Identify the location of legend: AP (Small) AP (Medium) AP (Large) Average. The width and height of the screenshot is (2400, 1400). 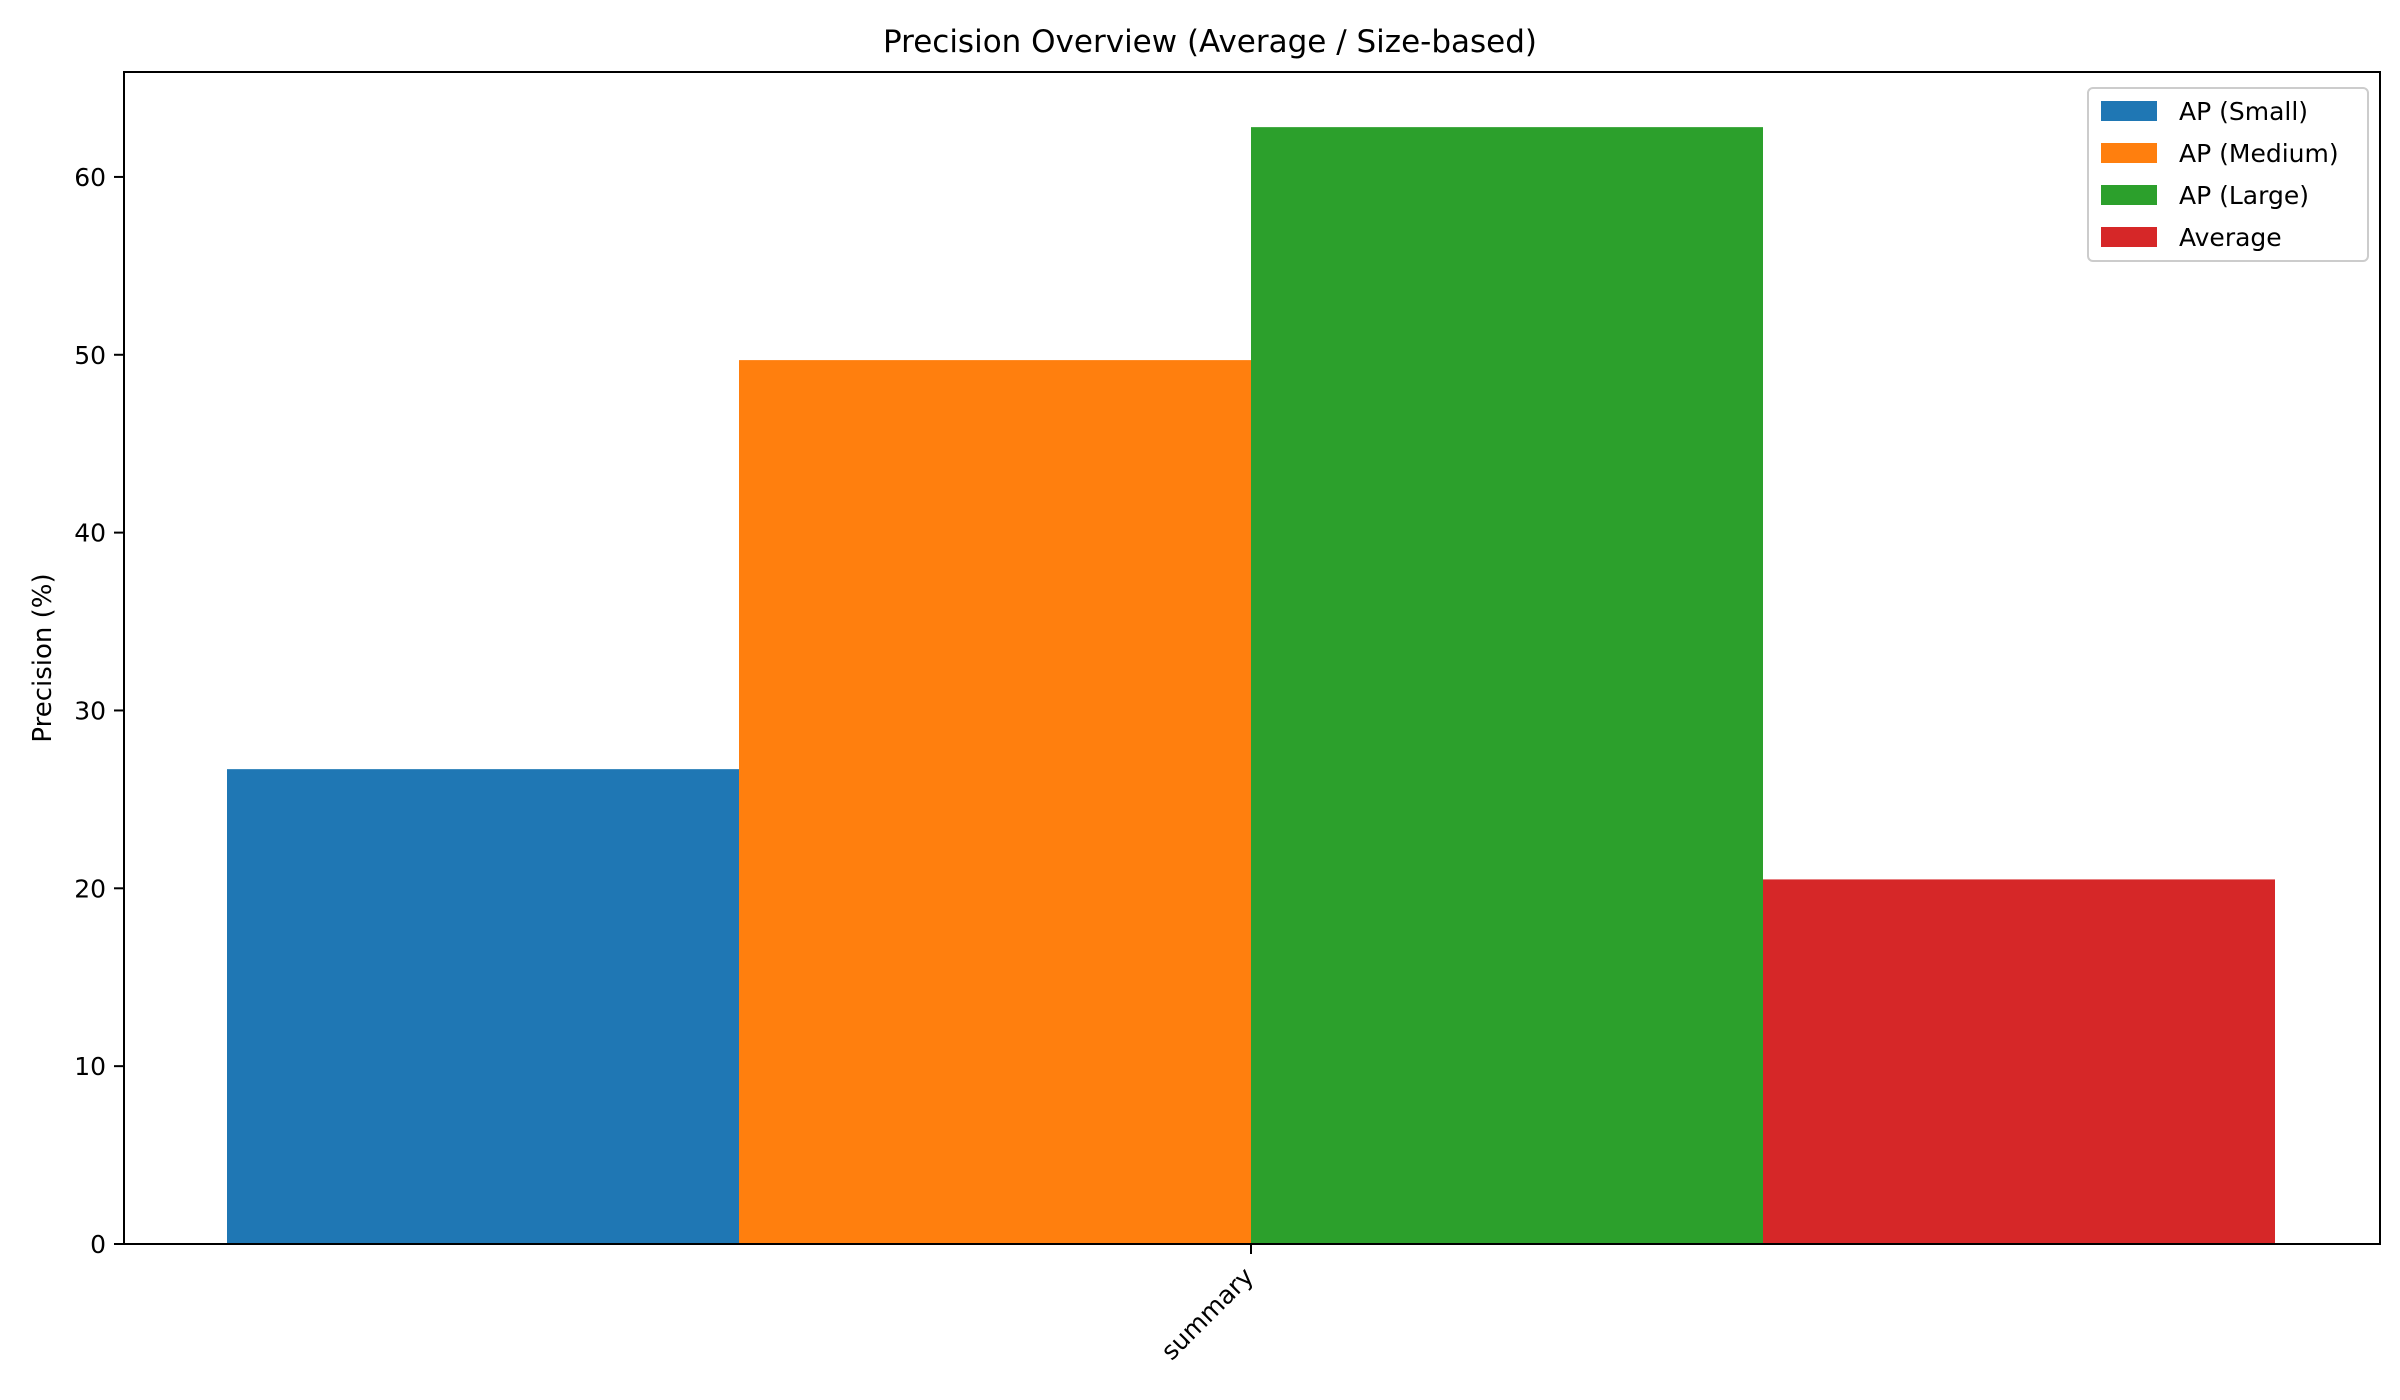
(2228, 174).